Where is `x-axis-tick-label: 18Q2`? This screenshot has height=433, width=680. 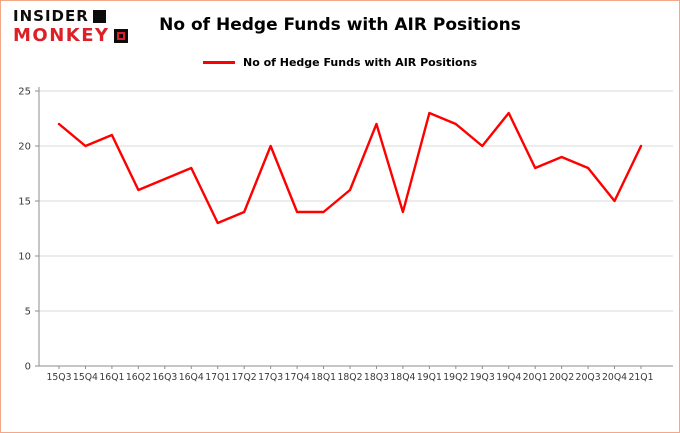
x-axis-tick-label: 18Q2 is located at coordinates (349, 377).